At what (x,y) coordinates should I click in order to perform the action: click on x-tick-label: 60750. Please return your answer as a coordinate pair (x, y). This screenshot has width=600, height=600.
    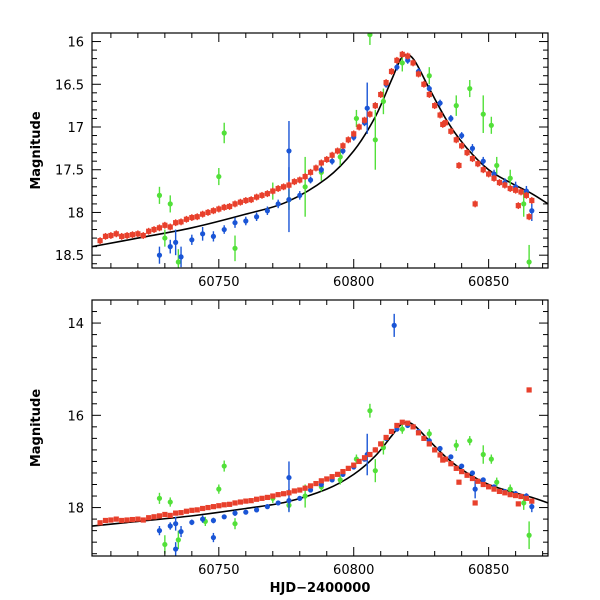
    Looking at the image, I should click on (218, 282).